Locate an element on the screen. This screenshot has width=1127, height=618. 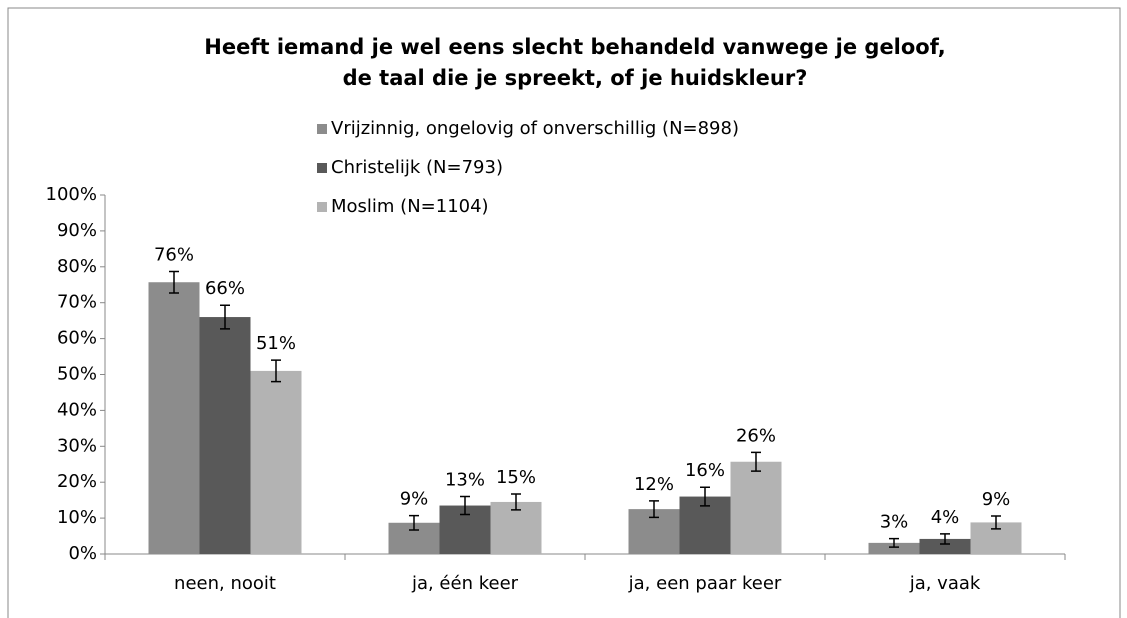
value-label: 51% is located at coordinates (276, 343).